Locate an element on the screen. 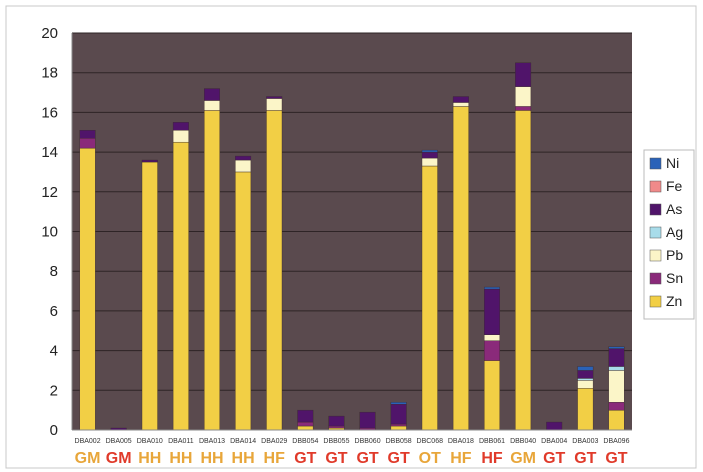 The height and width of the screenshot is (472, 703). bar-segment-zn-dbb040 is located at coordinates (523, 270).